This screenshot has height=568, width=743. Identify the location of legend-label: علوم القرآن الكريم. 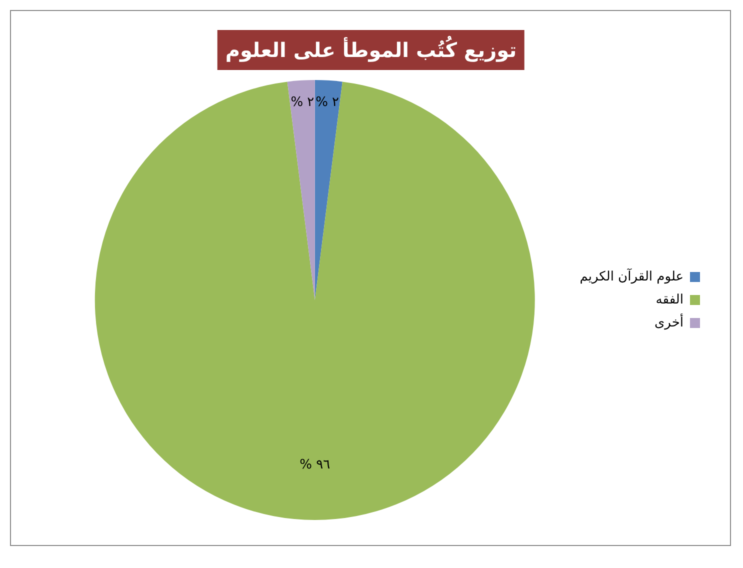
(632, 275).